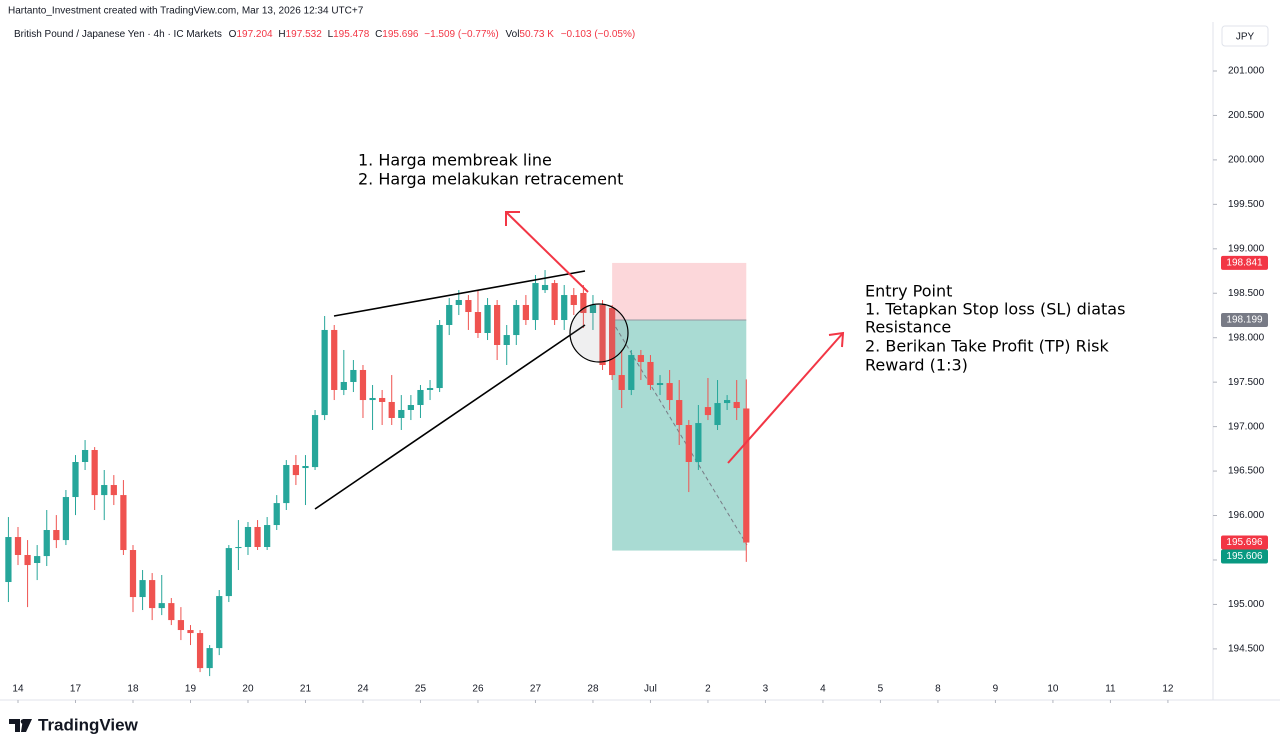 Image resolution: width=1280 pixels, height=751 pixels. Describe the element at coordinates (881, 689) in the screenshot. I see `x-tick-label: 5` at that location.